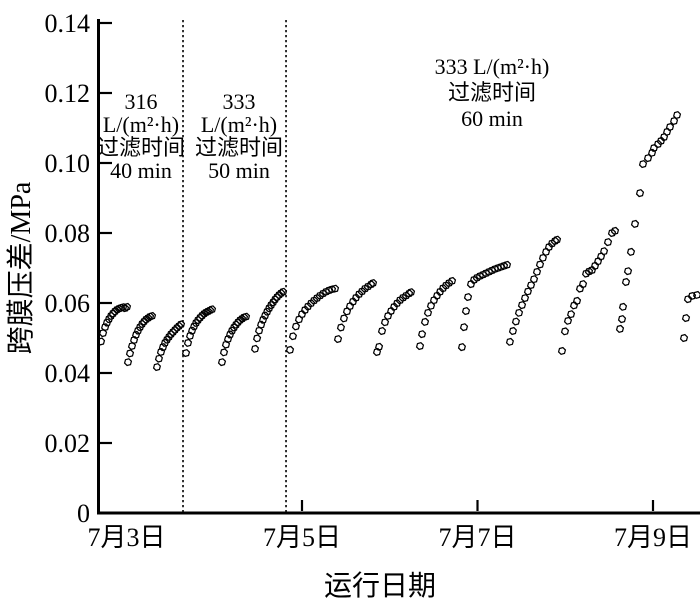 The height and width of the screenshot is (601, 700). What do you see at coordinates (68, 163) in the screenshot?
I see `y-tick-label: 0.10` at bounding box center [68, 163].